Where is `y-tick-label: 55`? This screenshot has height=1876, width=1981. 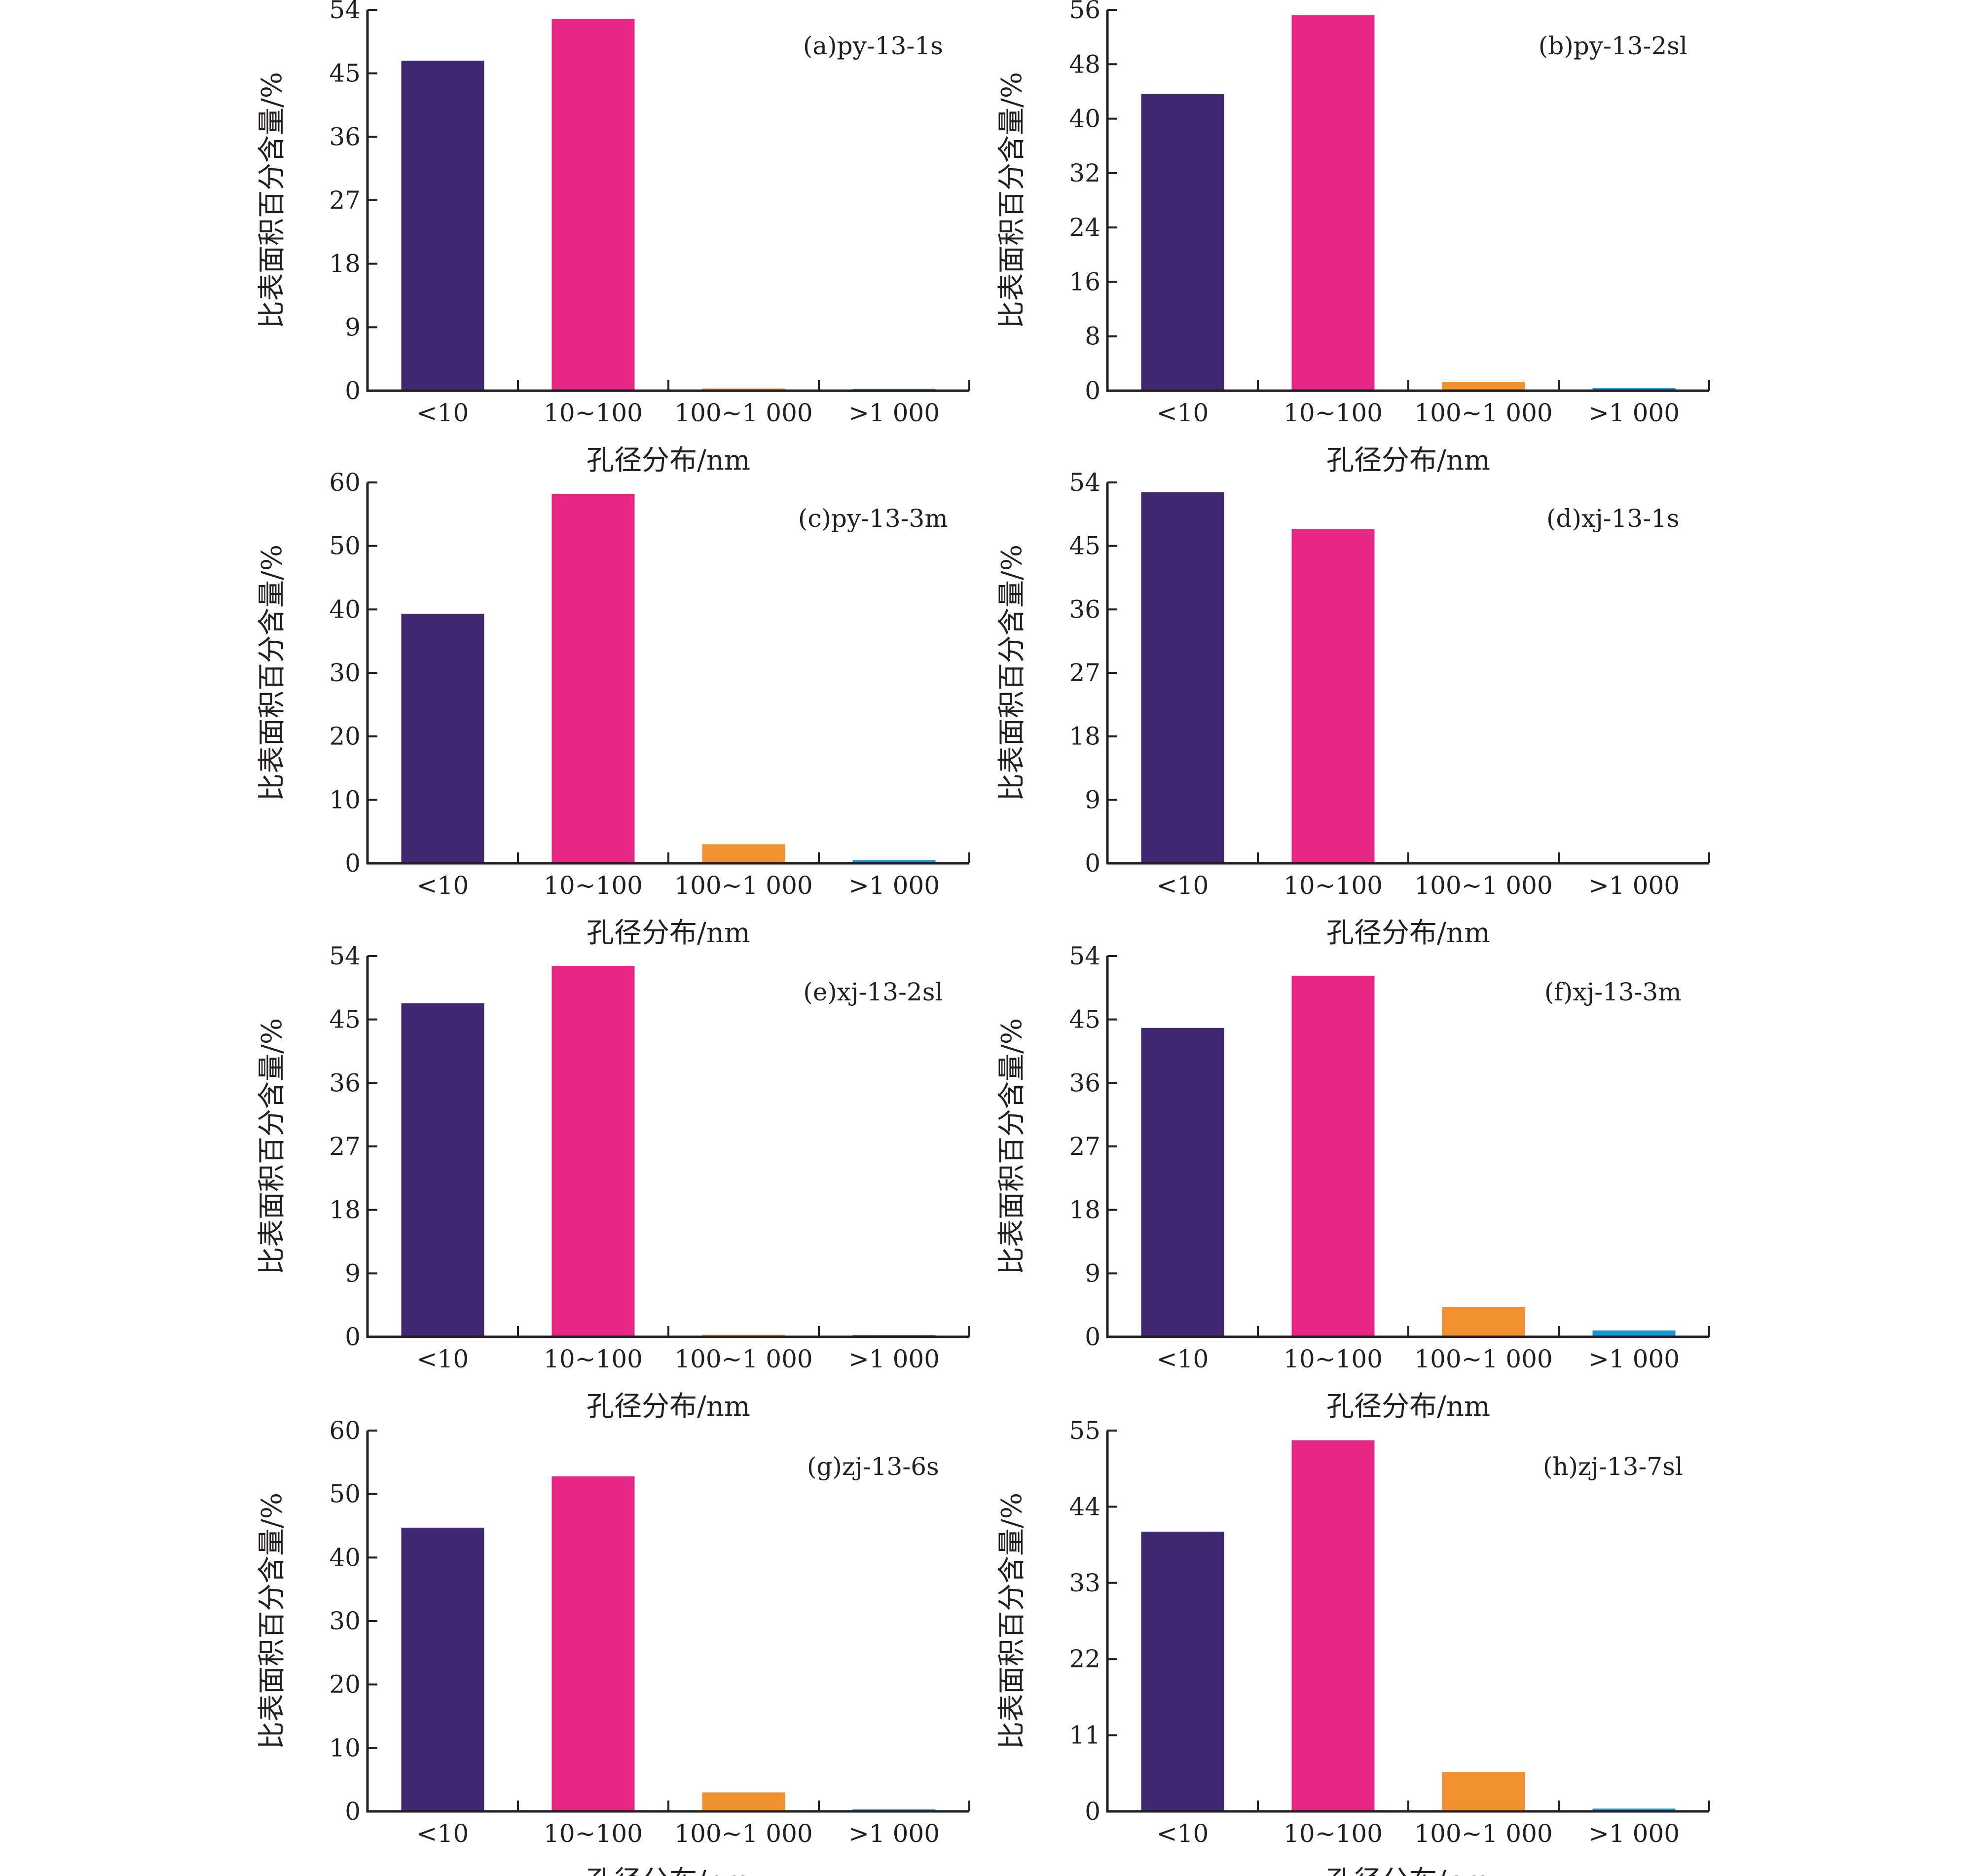
y-tick-label: 55 is located at coordinates (1085, 1430).